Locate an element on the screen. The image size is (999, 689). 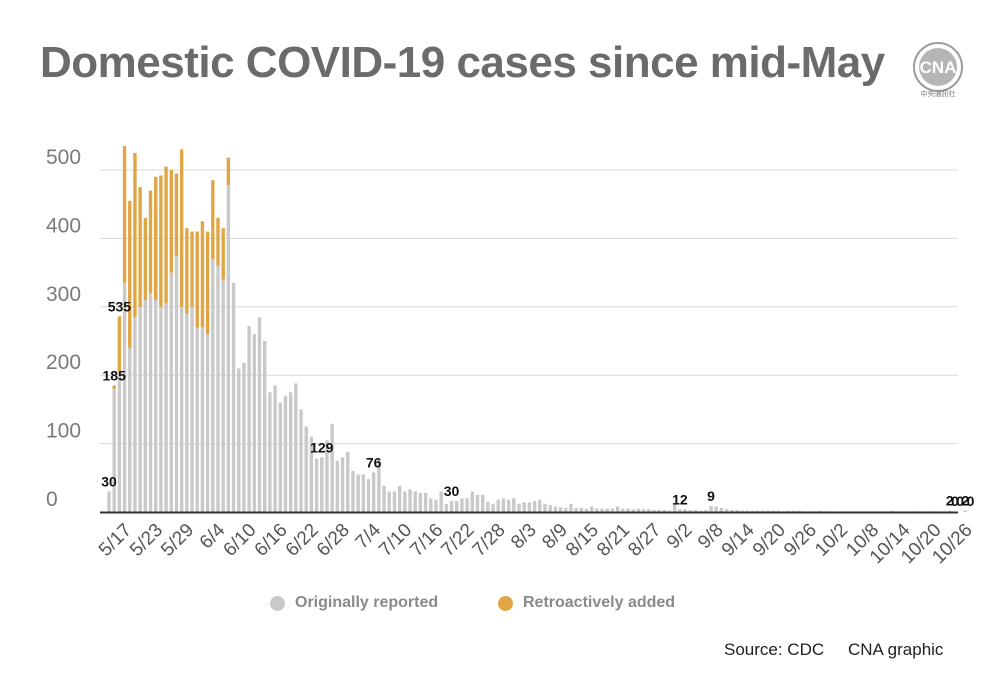
x-tick-label: 5/23 is located at coordinates (146, 540).